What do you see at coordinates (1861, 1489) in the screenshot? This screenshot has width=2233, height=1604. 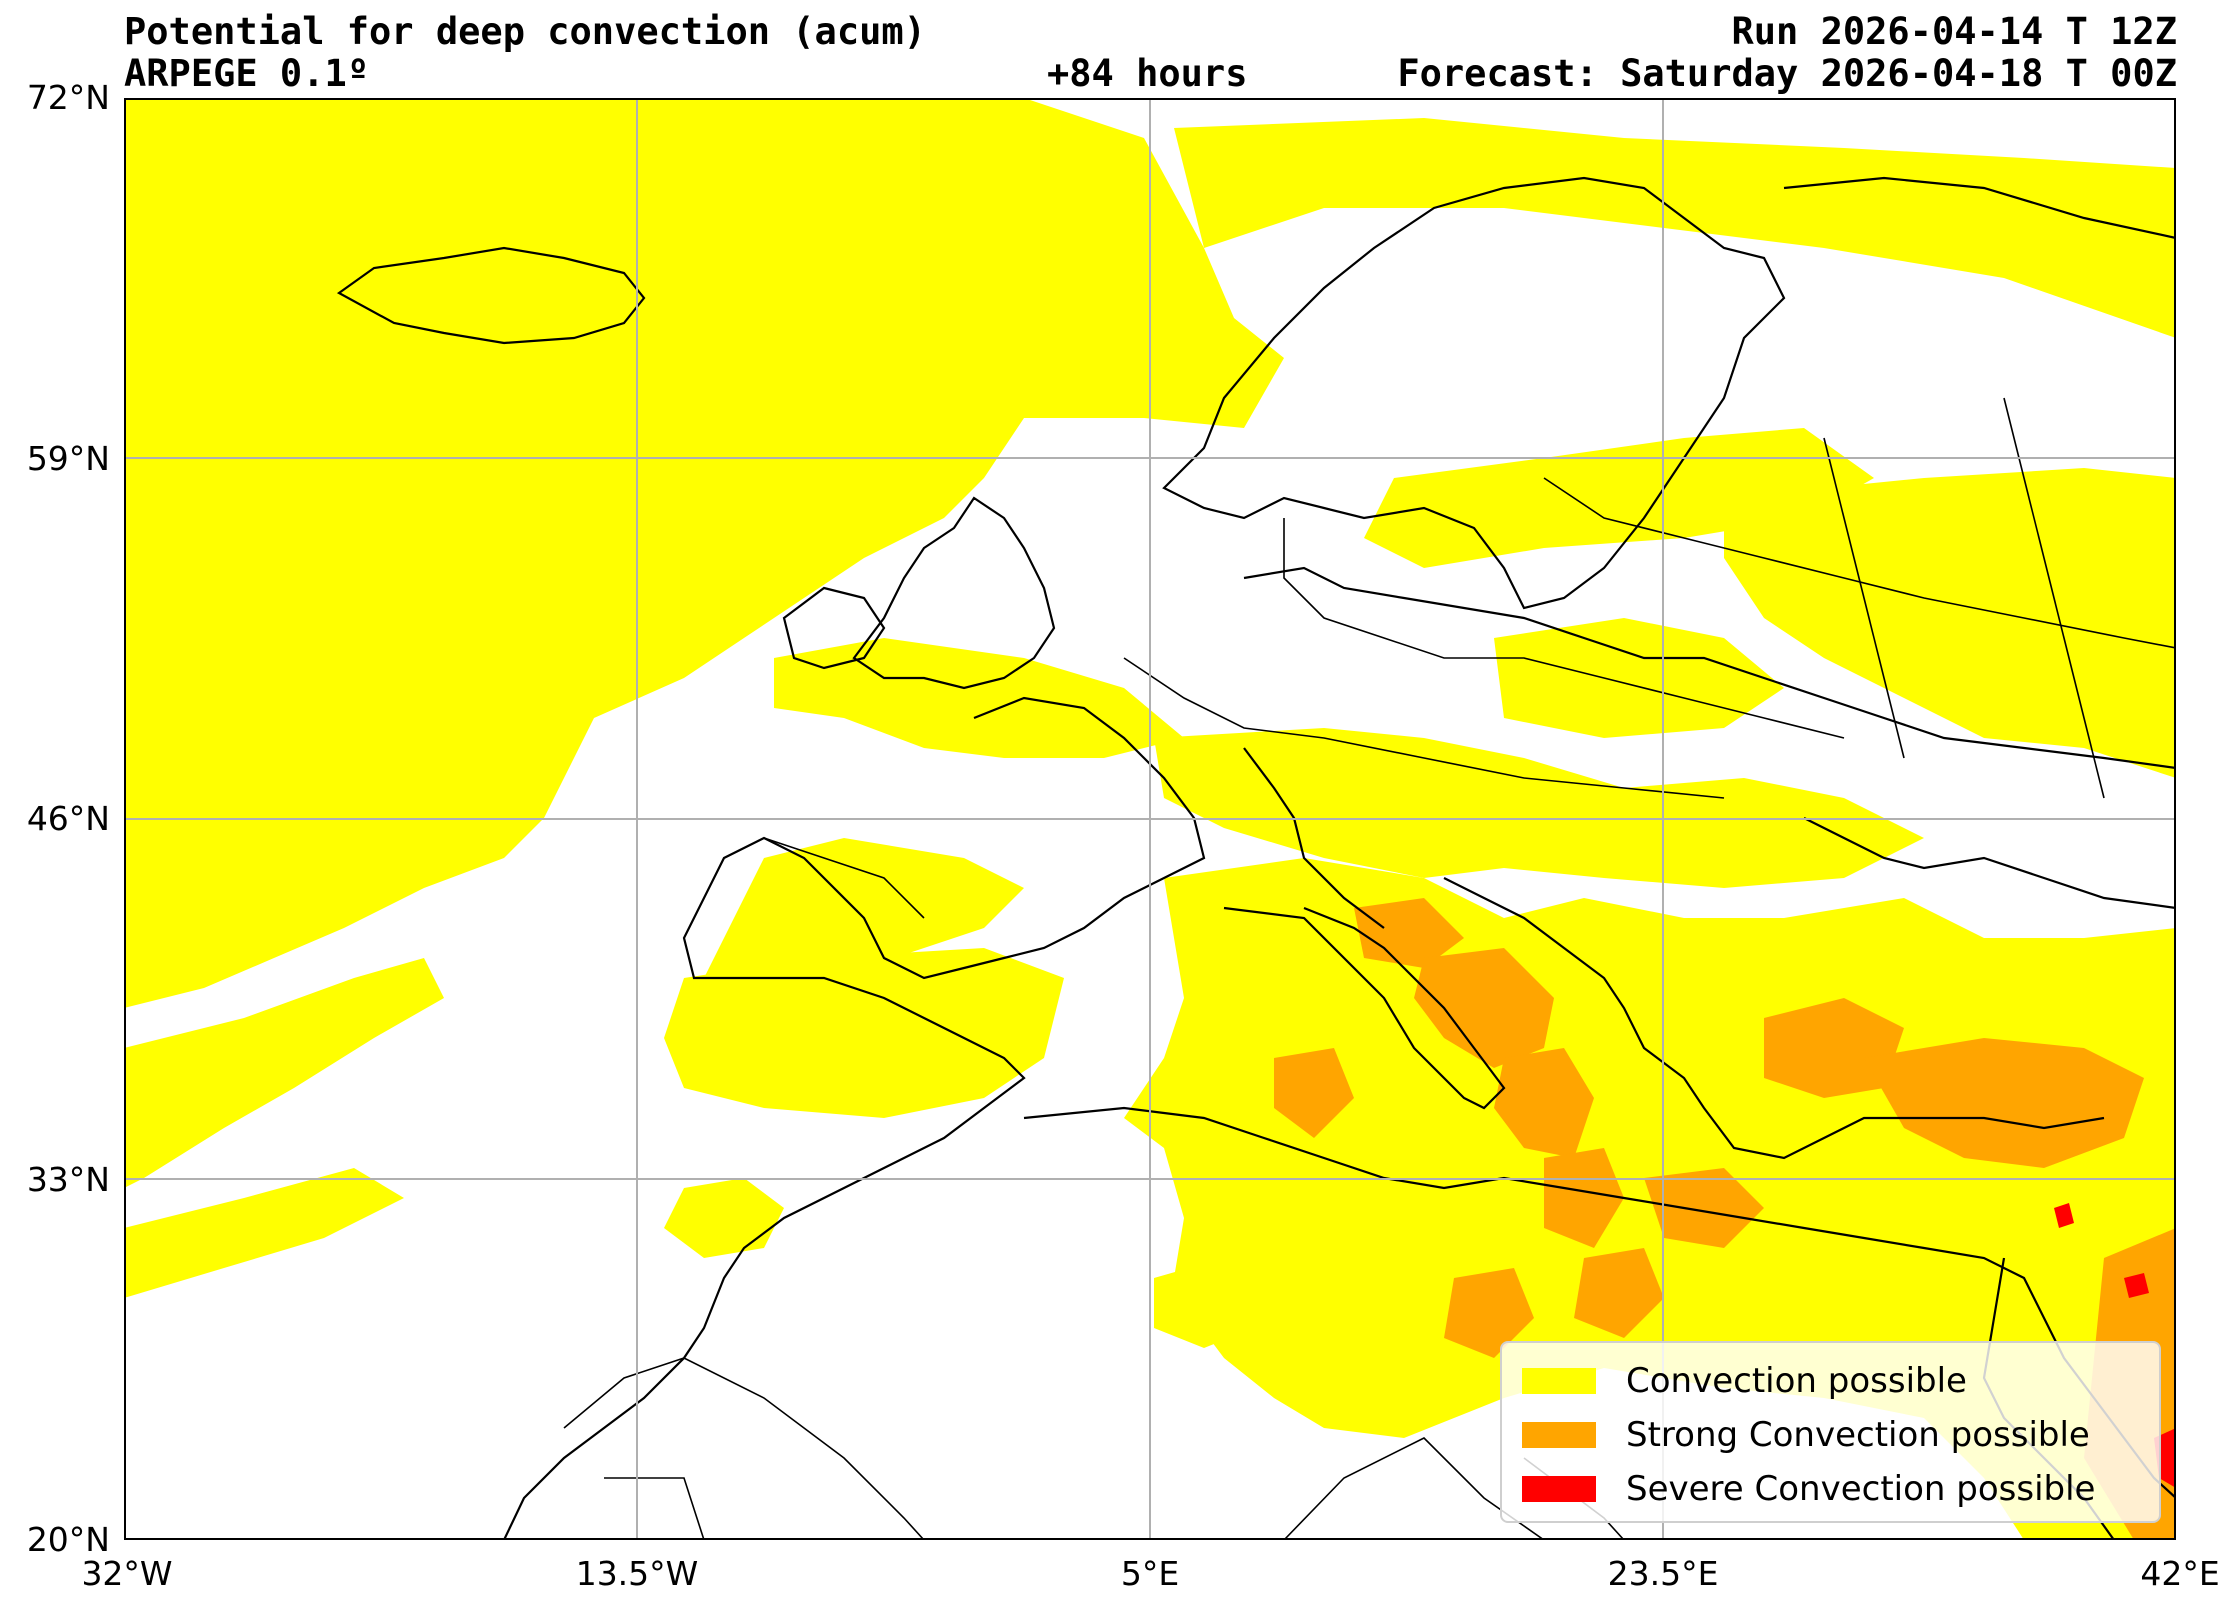 I see `legend-label-severe: Severe Convection possible` at bounding box center [1861, 1489].